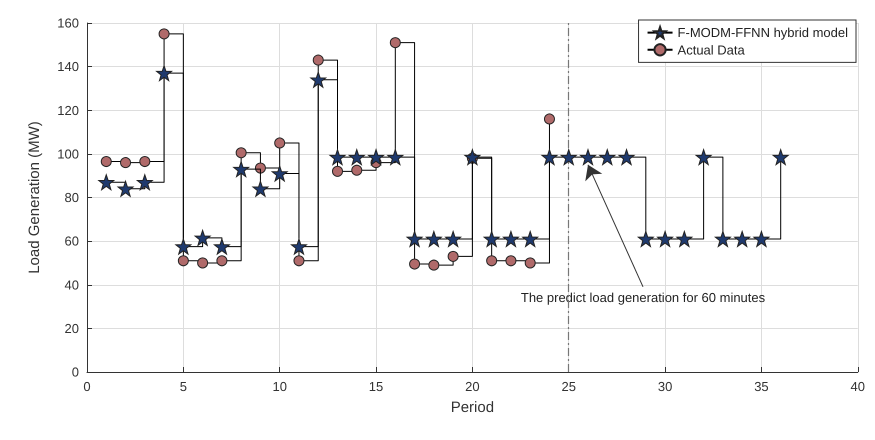 This screenshot has height=440, width=875. What do you see at coordinates (71, 284) in the screenshot?
I see `y-tick-label: 40` at bounding box center [71, 284].